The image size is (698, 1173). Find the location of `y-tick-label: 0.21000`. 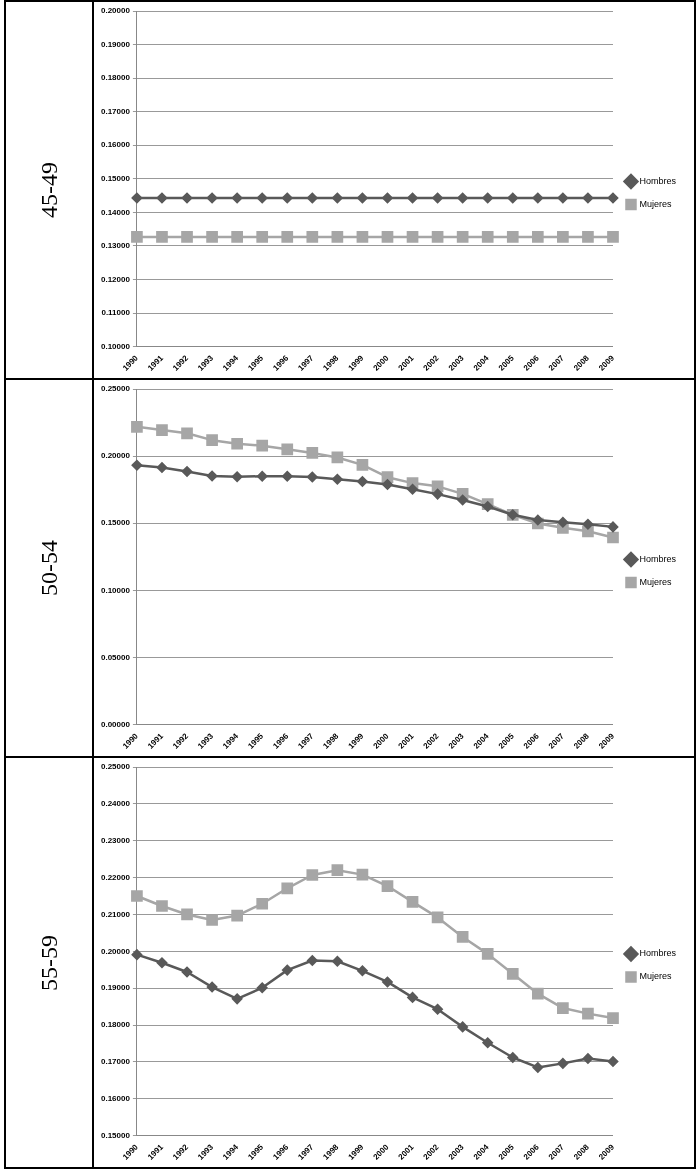

y-tick-label: 0.21000 is located at coordinates (116, 914).